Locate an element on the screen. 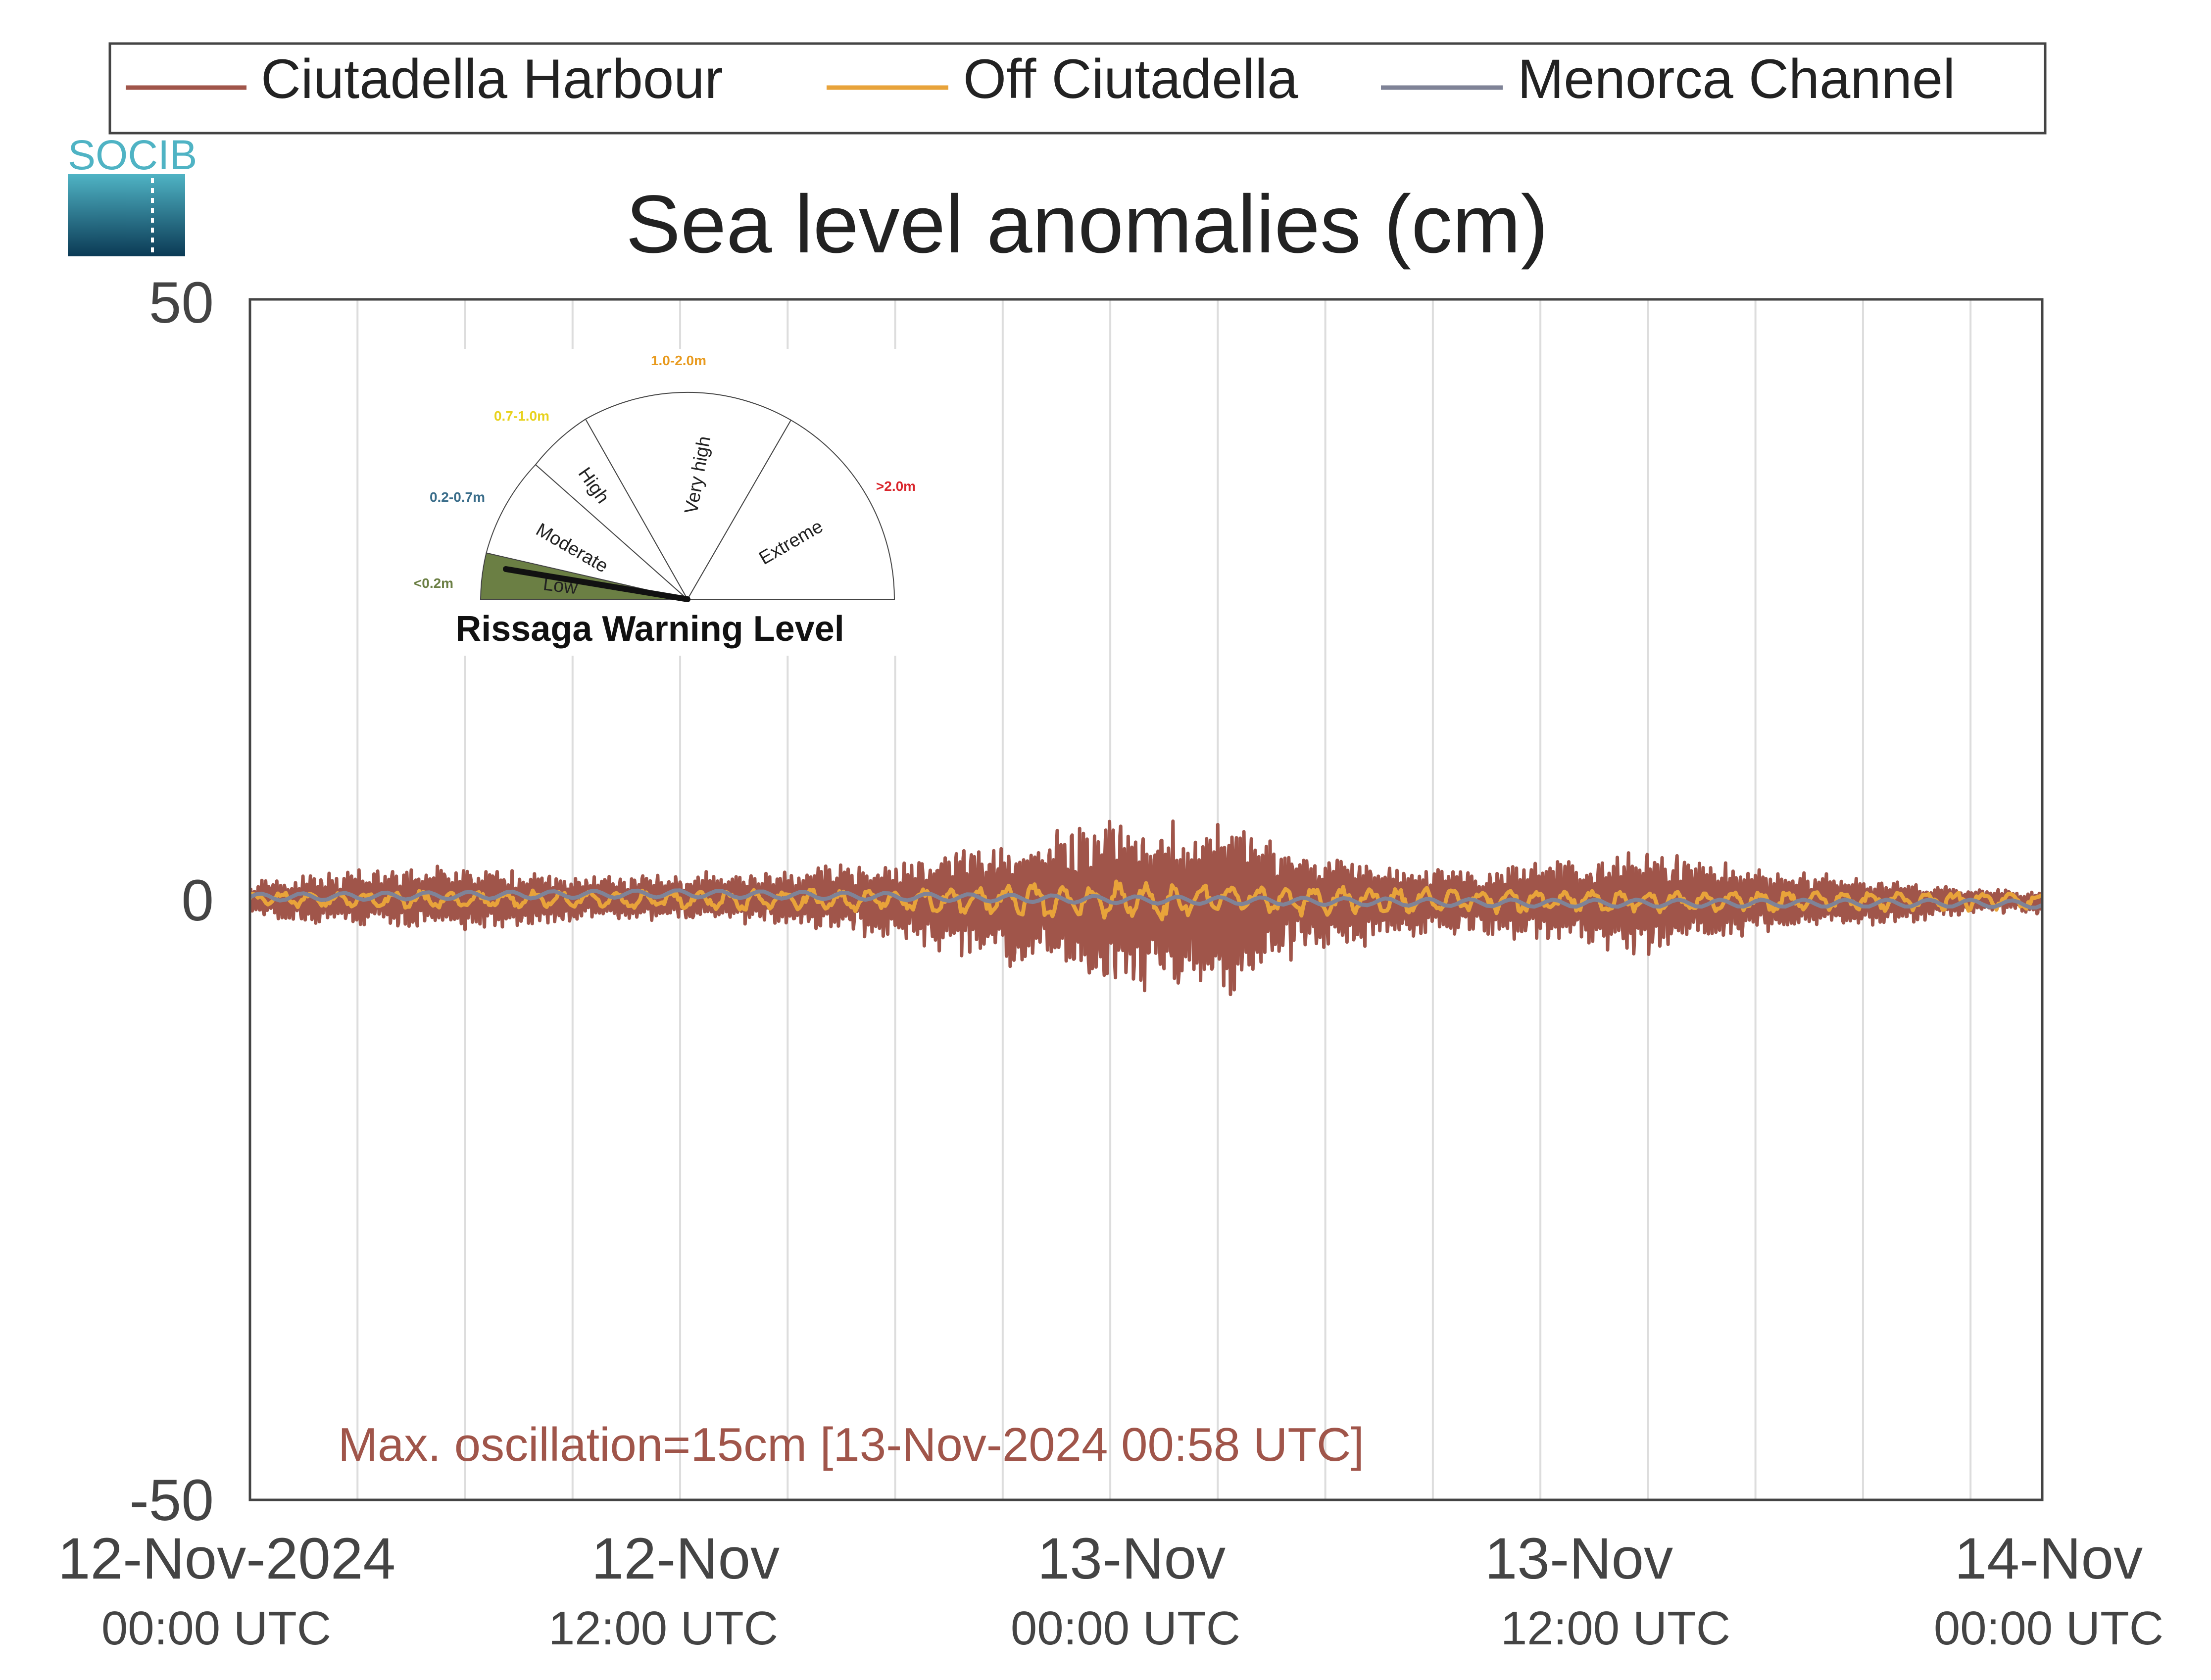  x-tick-time-2: 12:00 UTC is located at coordinates (663, 1629).